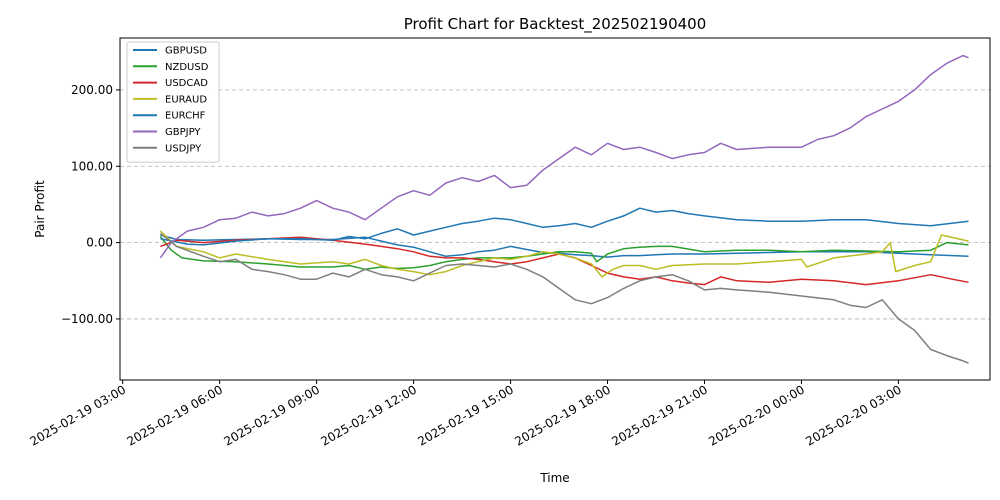 Image resolution: width=1000 pixels, height=500 pixels. Describe the element at coordinates (175, 415) in the screenshot. I see `x-tick-label: 2025-02-19 06:00` at that location.